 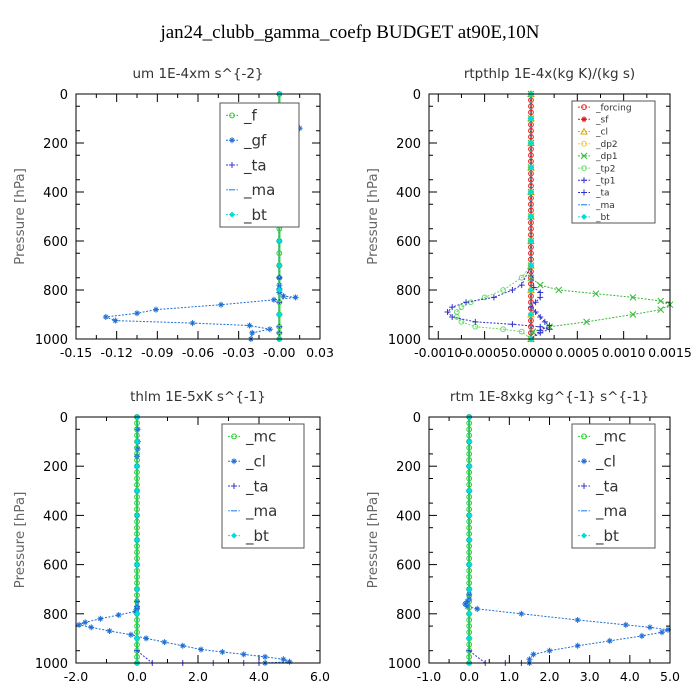 I want to click on y-tick-label: 0, so click(x=64, y=418).